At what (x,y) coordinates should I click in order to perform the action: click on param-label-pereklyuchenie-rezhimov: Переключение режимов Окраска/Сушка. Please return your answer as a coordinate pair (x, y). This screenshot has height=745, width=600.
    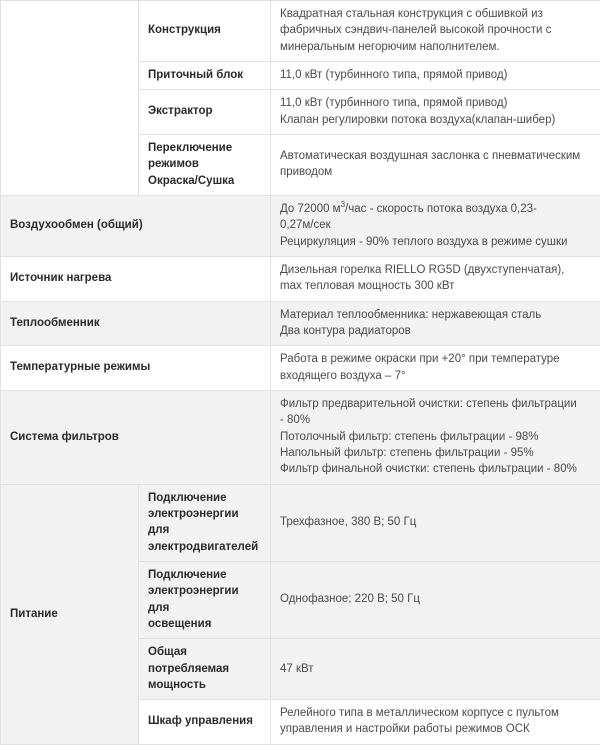
    Looking at the image, I should click on (205, 164).